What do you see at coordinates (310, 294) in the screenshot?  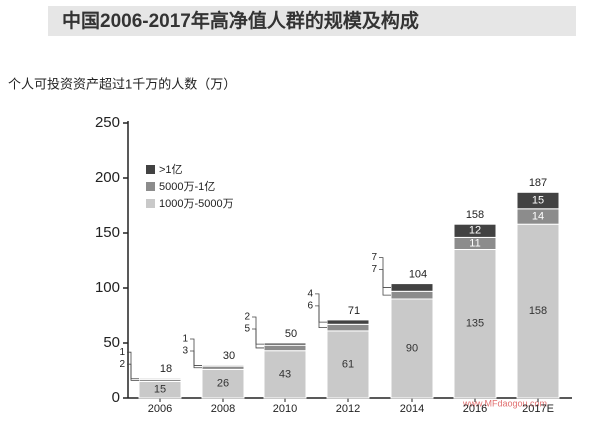 I see `data-label: 4` at bounding box center [310, 294].